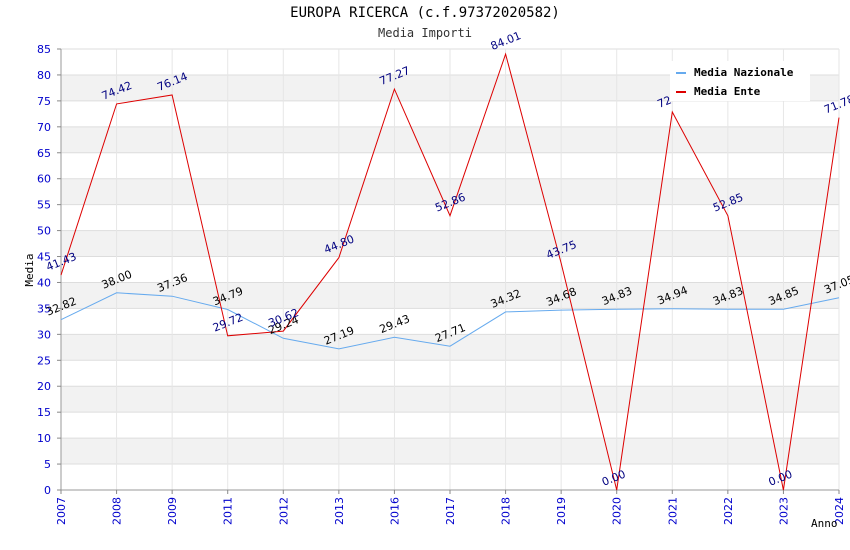 The height and width of the screenshot is (550, 850). I want to click on legend: Media Nazionale Media Ente, so click(740, 81).